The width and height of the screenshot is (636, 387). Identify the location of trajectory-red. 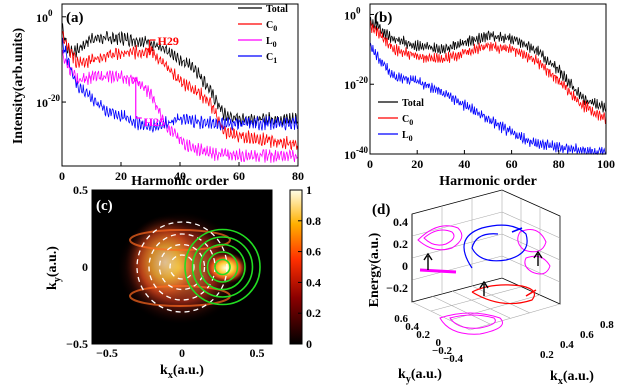
(503, 294).